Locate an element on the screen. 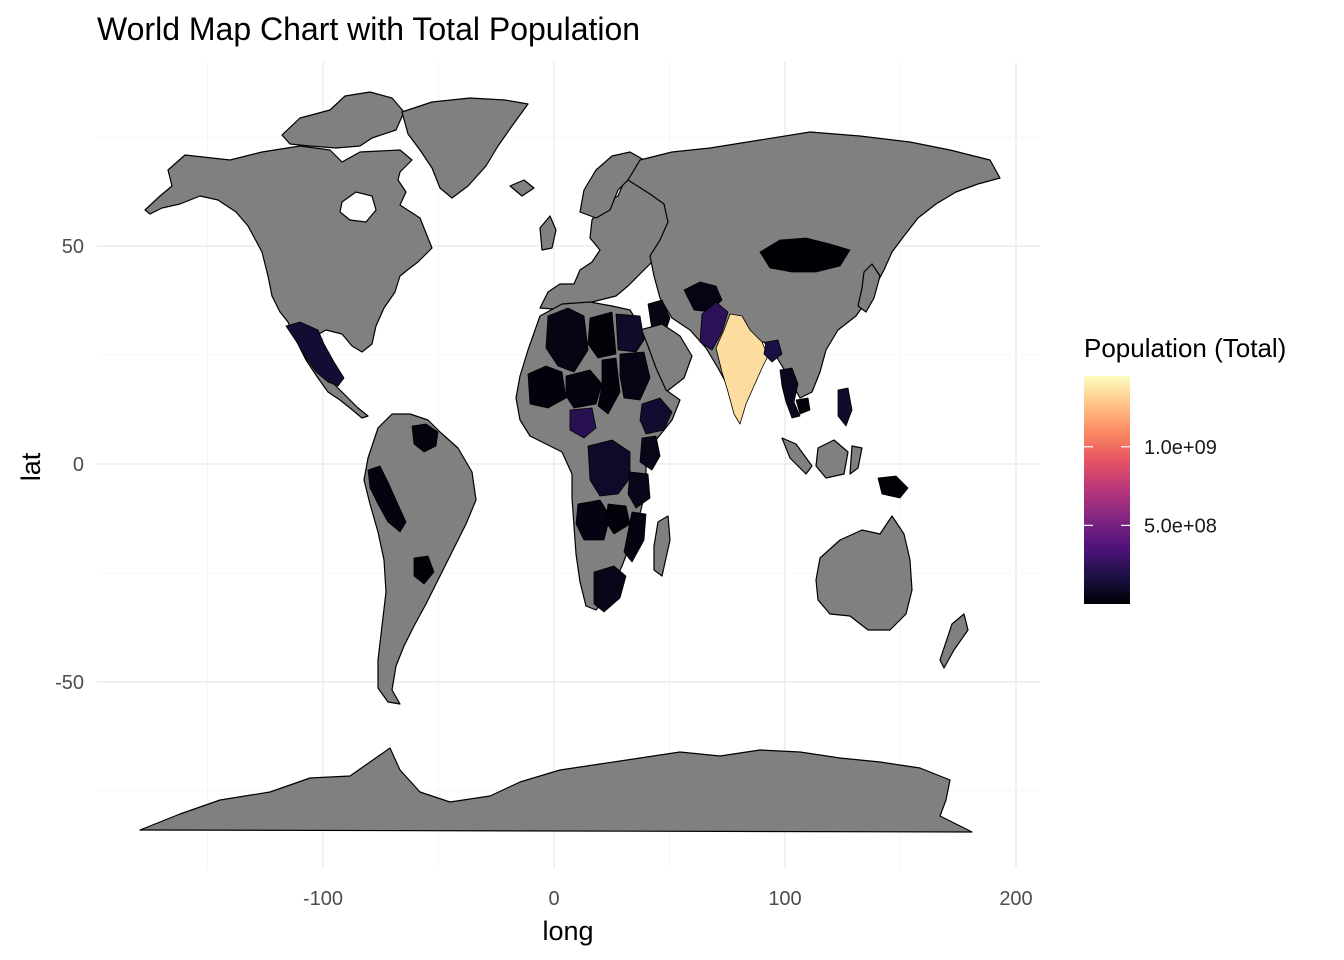 This screenshot has width=1344, height=960. region-peru is located at coordinates (387, 499).